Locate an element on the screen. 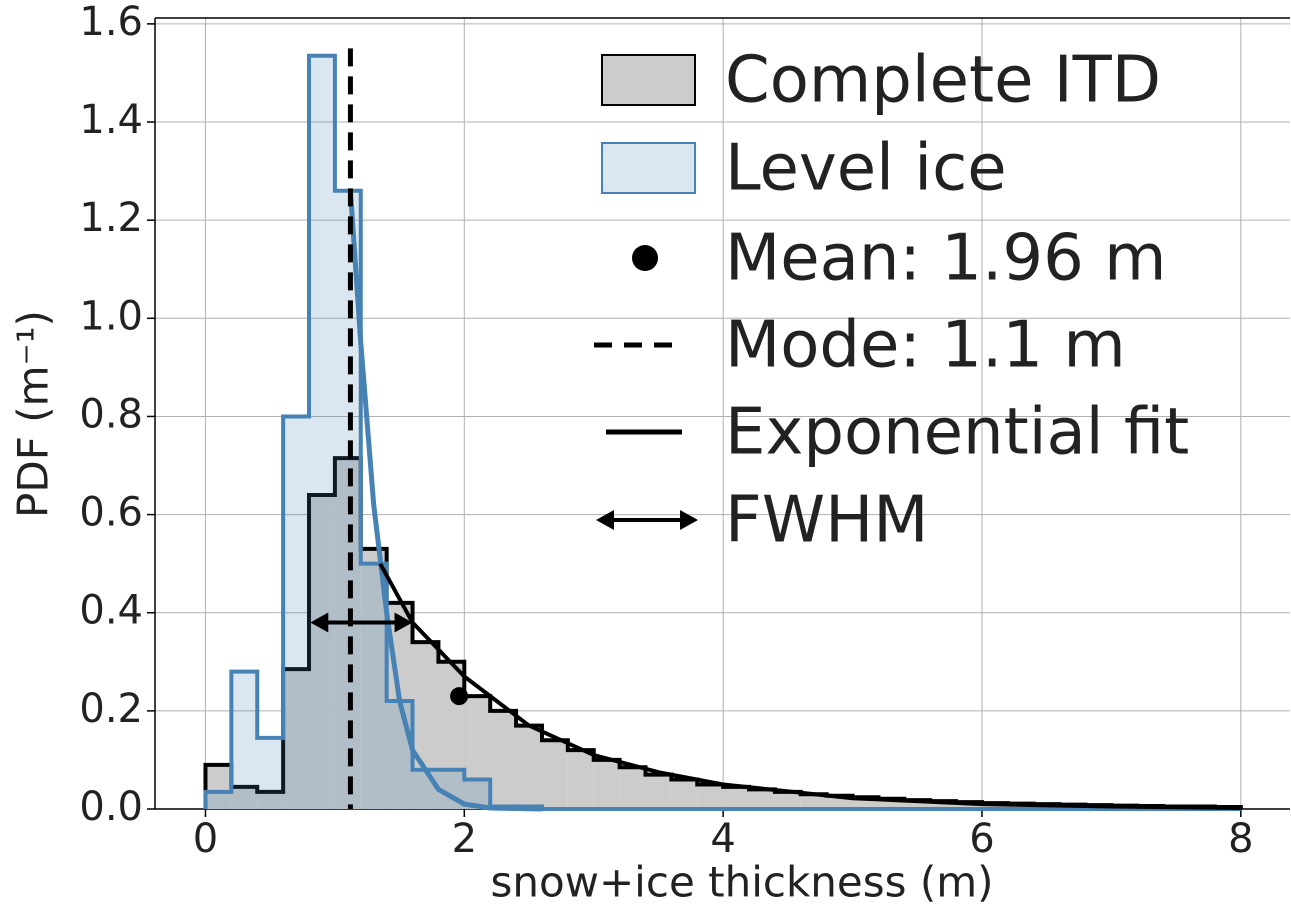 The image size is (1291, 914). y-tick-label: 0.0 is located at coordinates (111, 807).